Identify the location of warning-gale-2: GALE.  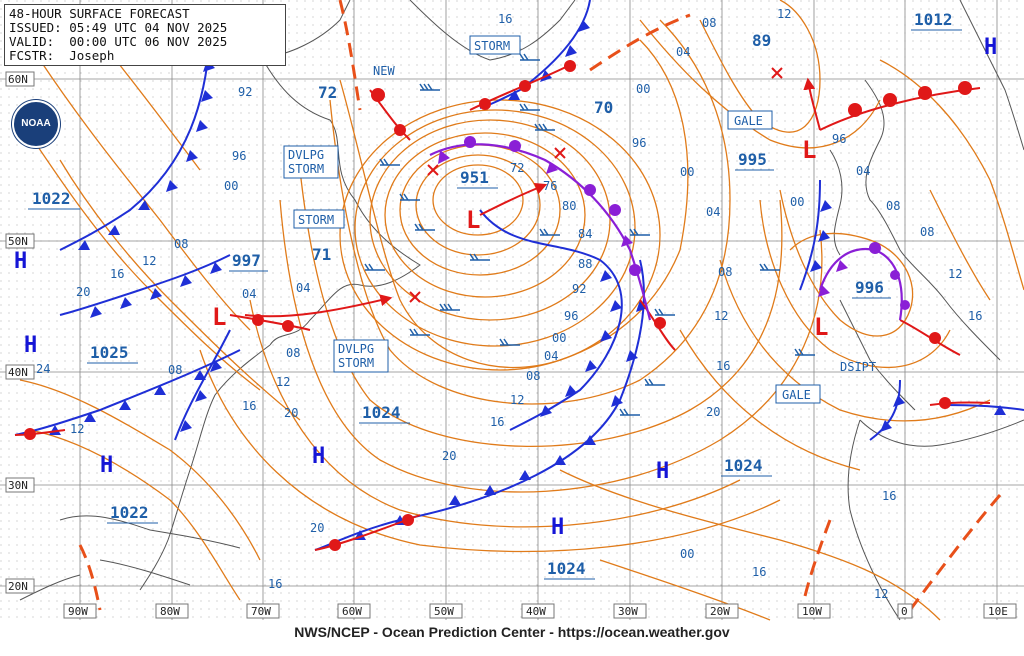
(796, 395).